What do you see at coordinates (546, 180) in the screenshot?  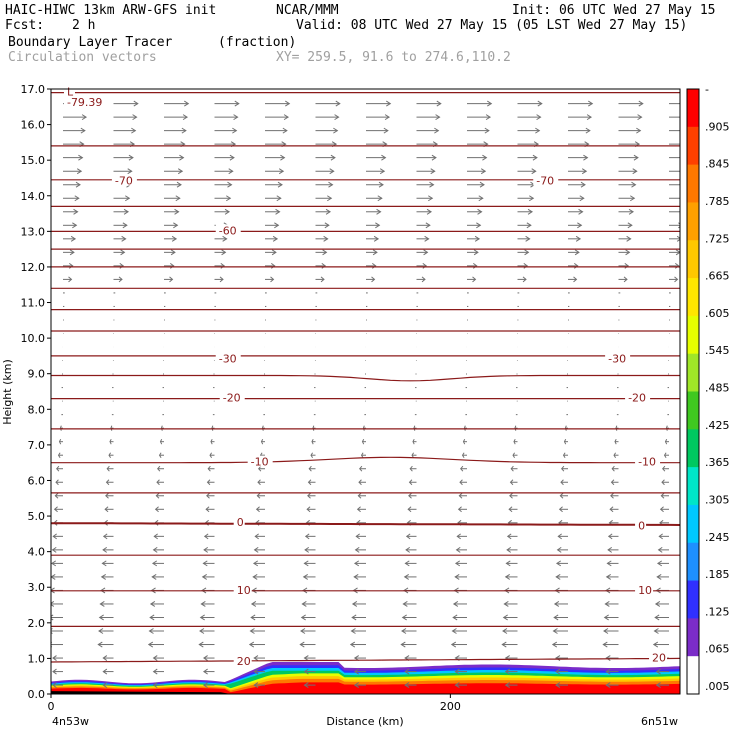 I see `contour-label-bg` at bounding box center [546, 180].